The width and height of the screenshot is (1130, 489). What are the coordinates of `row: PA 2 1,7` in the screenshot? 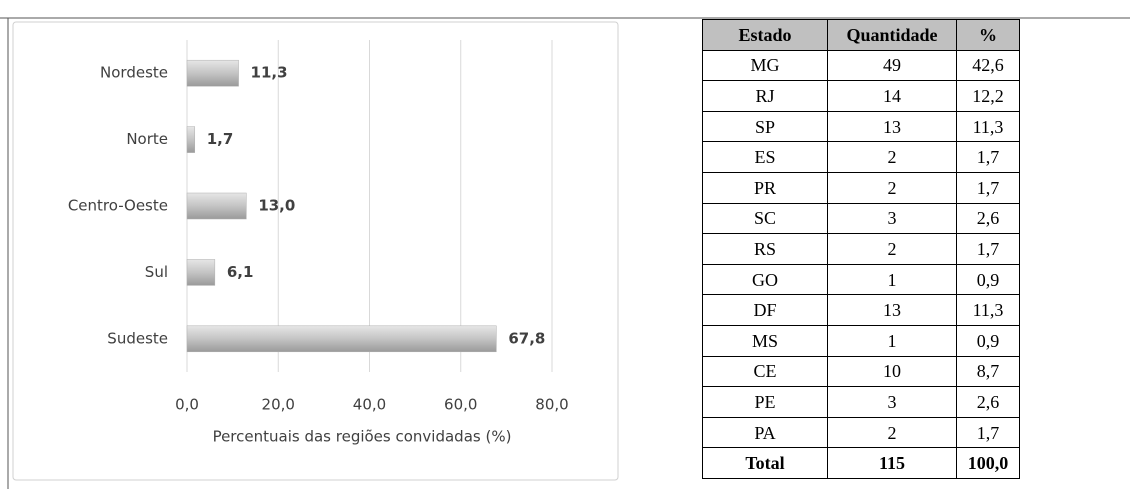 It's located at (861, 432).